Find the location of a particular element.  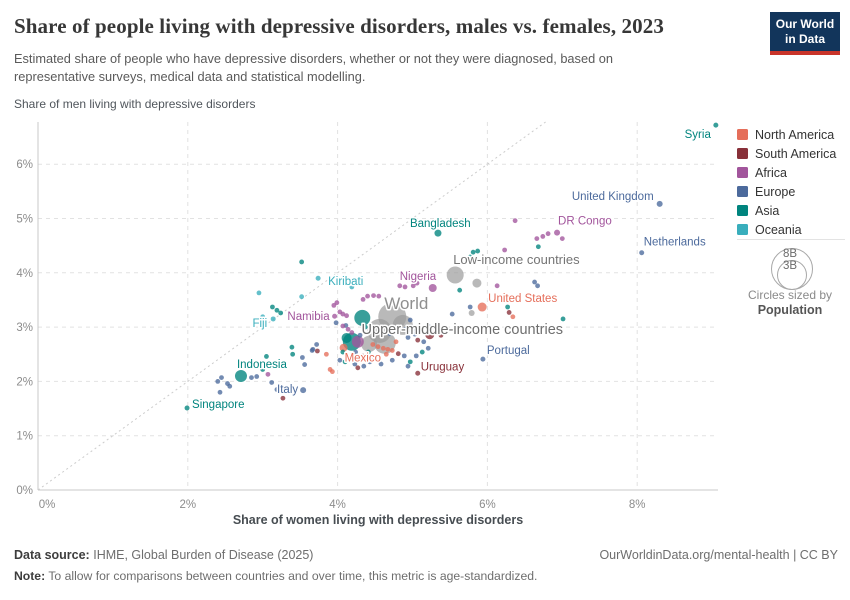

legend-item-africa: Africa is located at coordinates (786, 172).